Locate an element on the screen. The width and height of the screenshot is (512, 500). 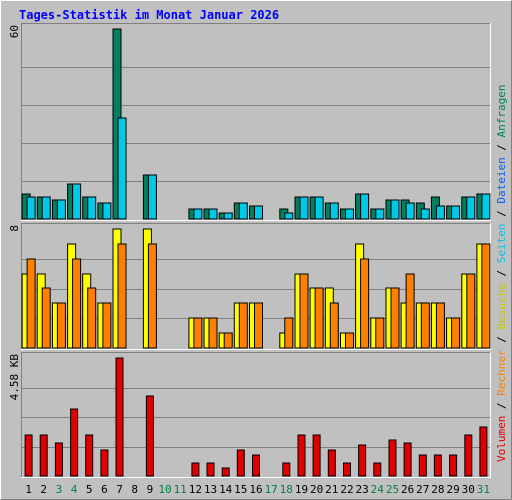
day-label-27: 27 is located at coordinates (422, 489).